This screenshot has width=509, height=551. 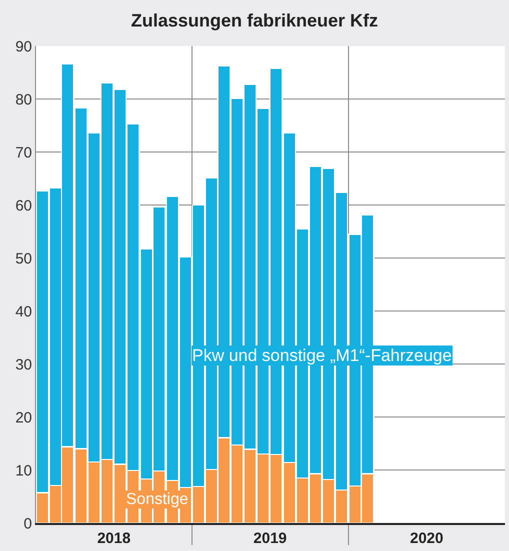 What do you see at coordinates (157, 499) in the screenshot?
I see `series-label: Sonstige` at bounding box center [157, 499].